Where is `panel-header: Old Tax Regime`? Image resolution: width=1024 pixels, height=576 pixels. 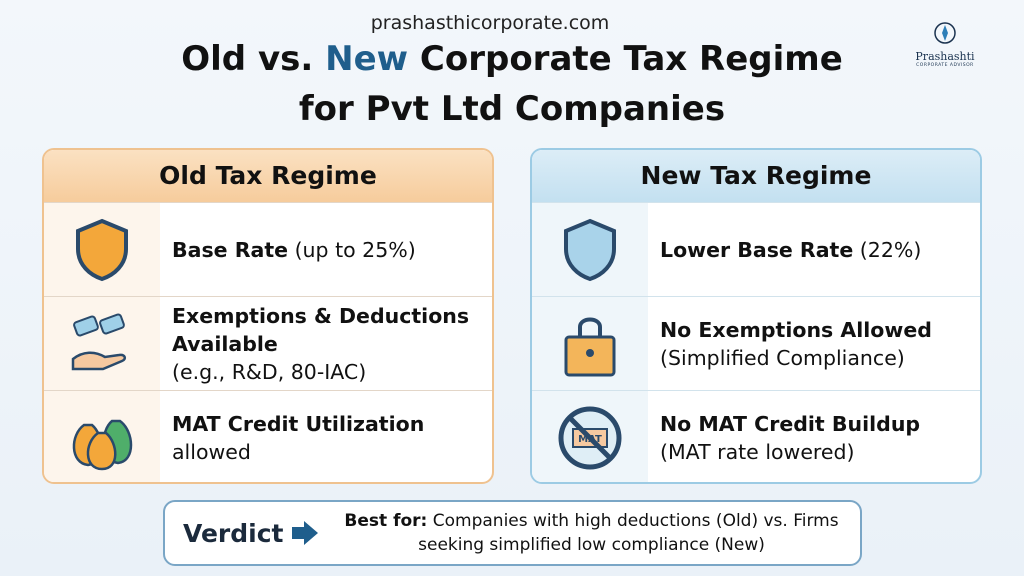 panel-header: Old Tax Regime is located at coordinates (268, 176).